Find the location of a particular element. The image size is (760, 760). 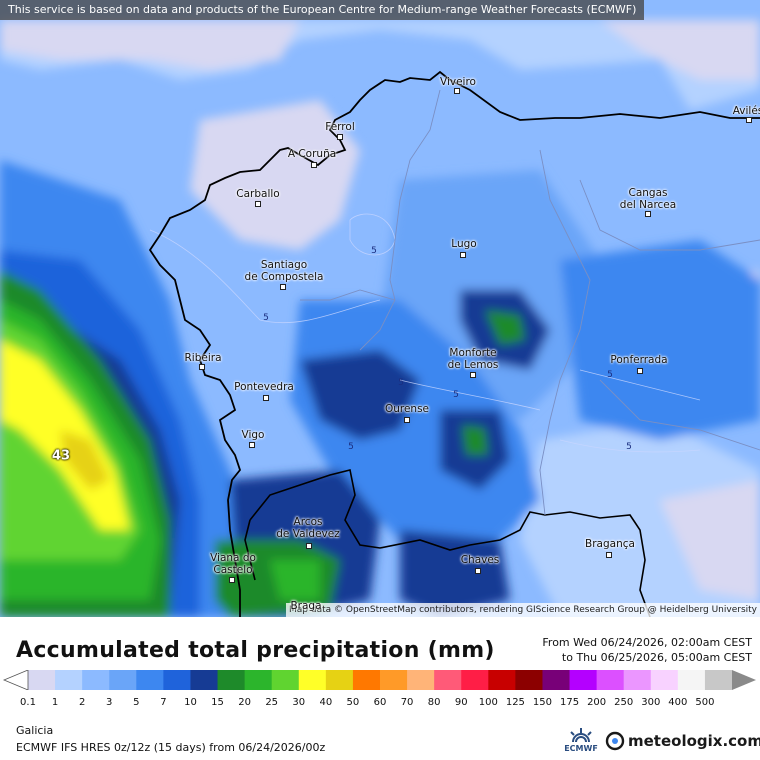

city-label-viana: Viana do Castelo is located at coordinates (233, 564).